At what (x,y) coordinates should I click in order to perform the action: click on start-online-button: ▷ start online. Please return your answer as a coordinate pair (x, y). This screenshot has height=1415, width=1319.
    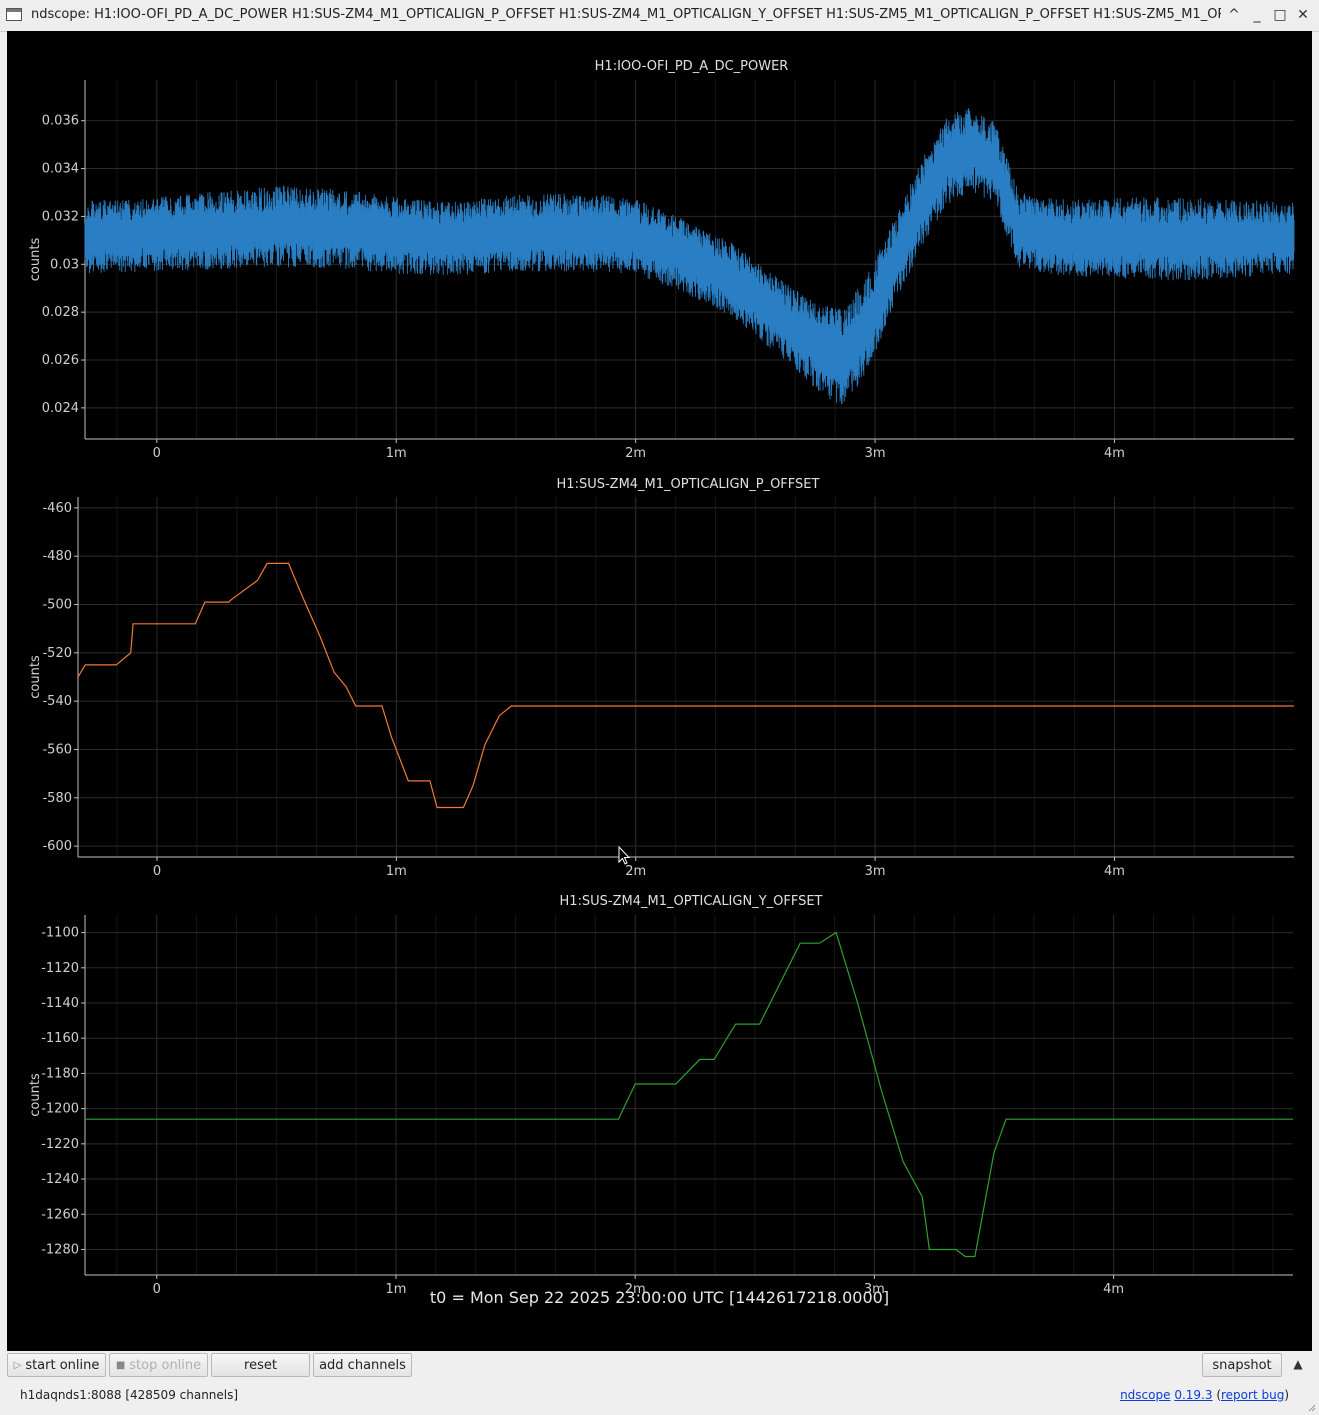
    Looking at the image, I should click on (56, 1365).